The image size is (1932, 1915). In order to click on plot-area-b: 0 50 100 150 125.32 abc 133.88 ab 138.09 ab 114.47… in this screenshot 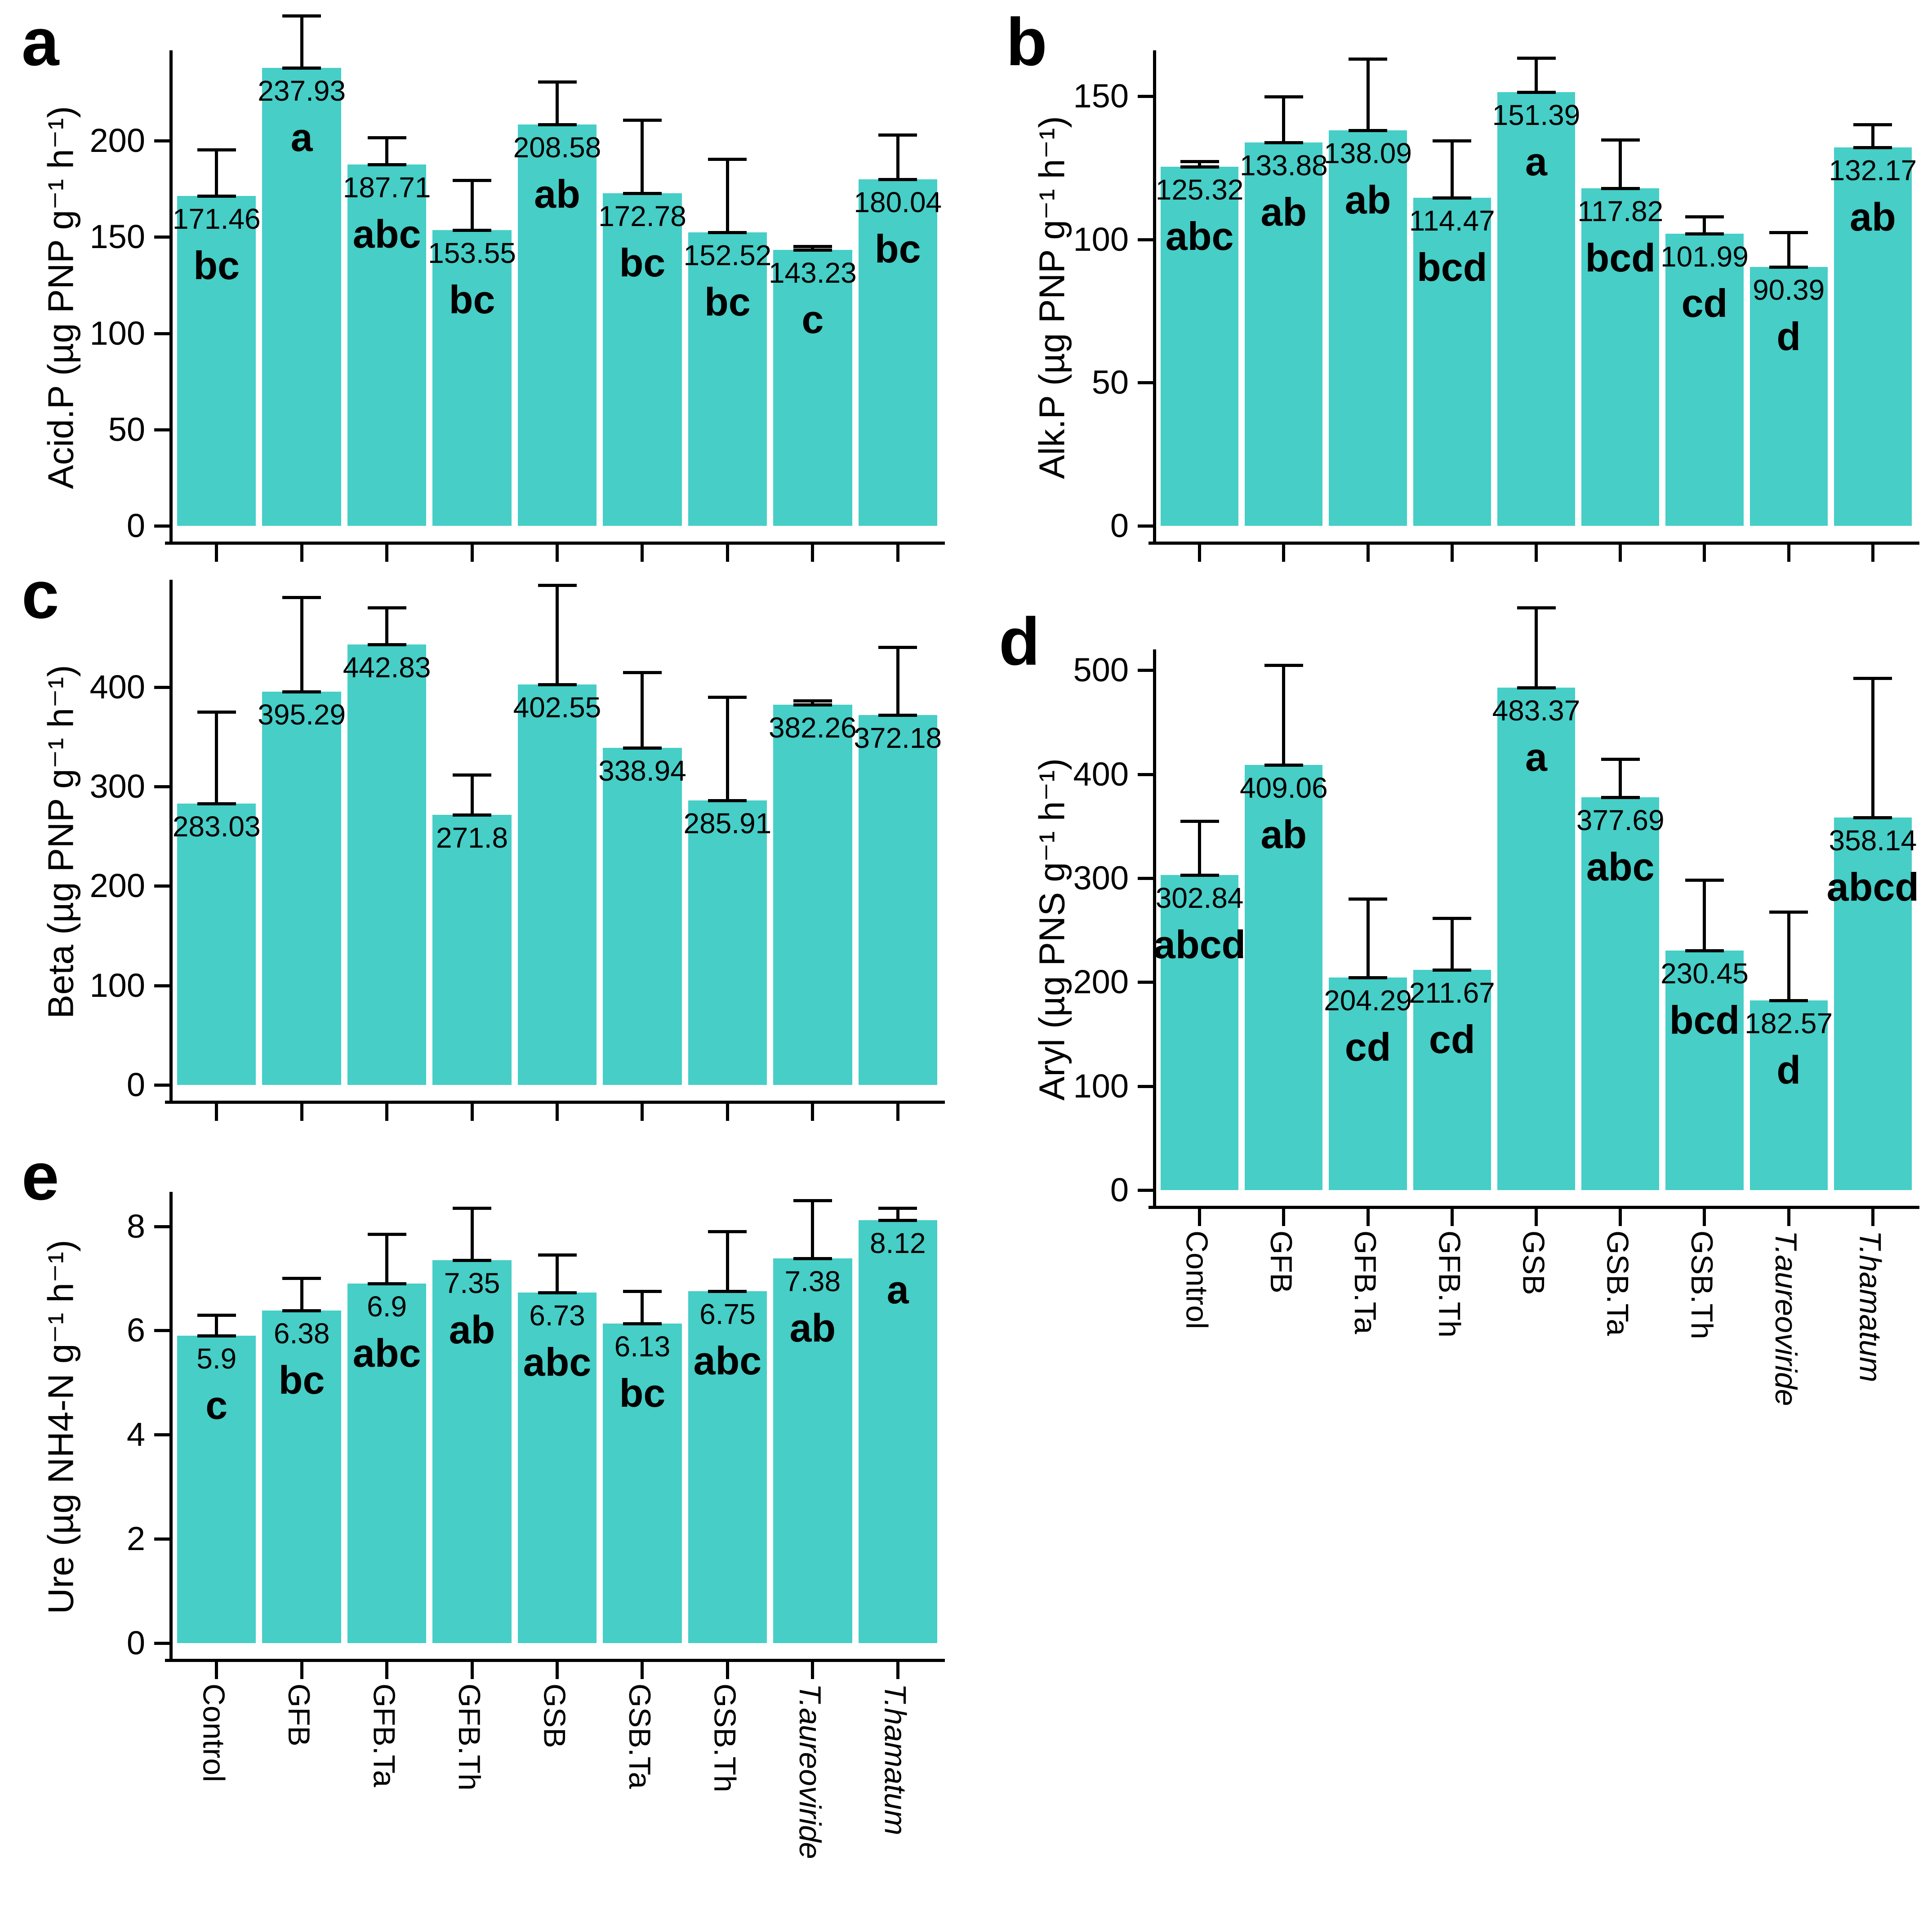, I will do `click(1496, 306)`.